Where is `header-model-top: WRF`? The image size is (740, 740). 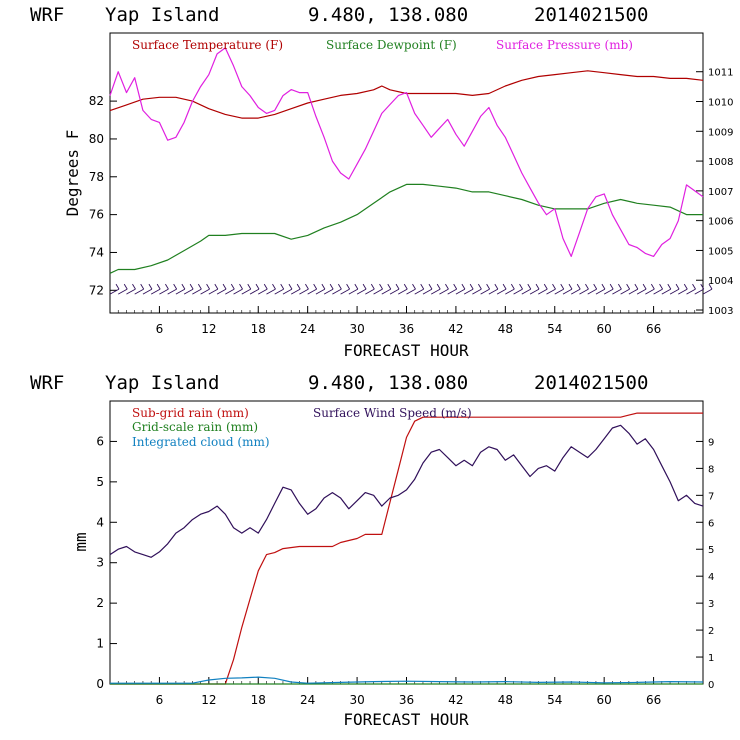
header-model-top: WRF is located at coordinates (47, 15).